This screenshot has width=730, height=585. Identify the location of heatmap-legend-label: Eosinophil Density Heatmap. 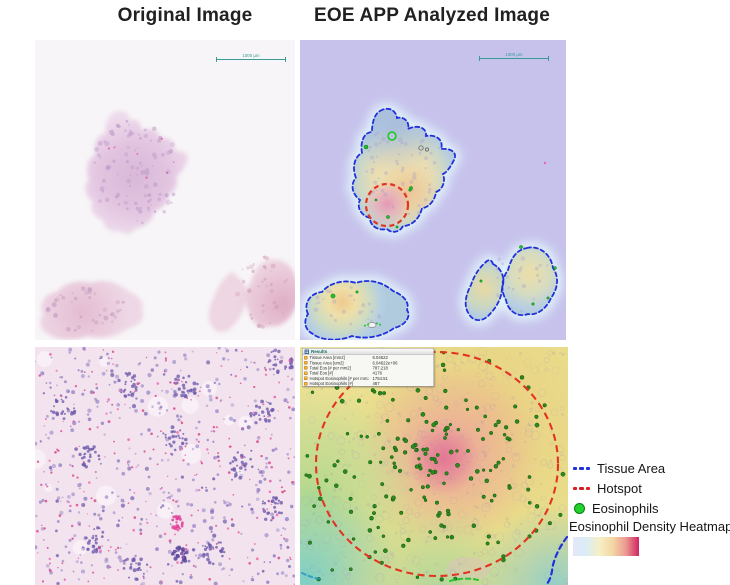
(649, 526).